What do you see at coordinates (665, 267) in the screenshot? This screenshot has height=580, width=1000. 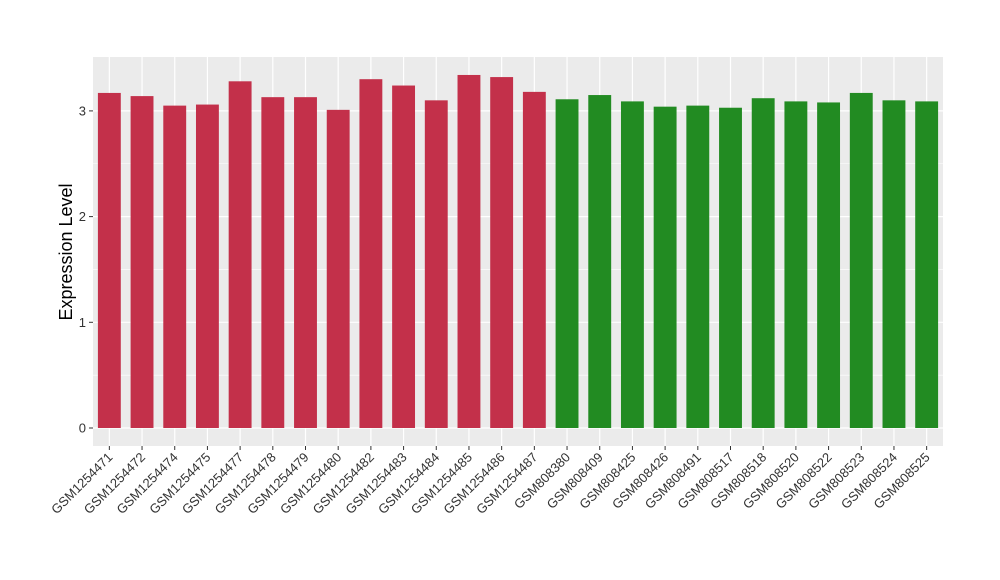 I see `bar-GSM808426` at bounding box center [665, 267].